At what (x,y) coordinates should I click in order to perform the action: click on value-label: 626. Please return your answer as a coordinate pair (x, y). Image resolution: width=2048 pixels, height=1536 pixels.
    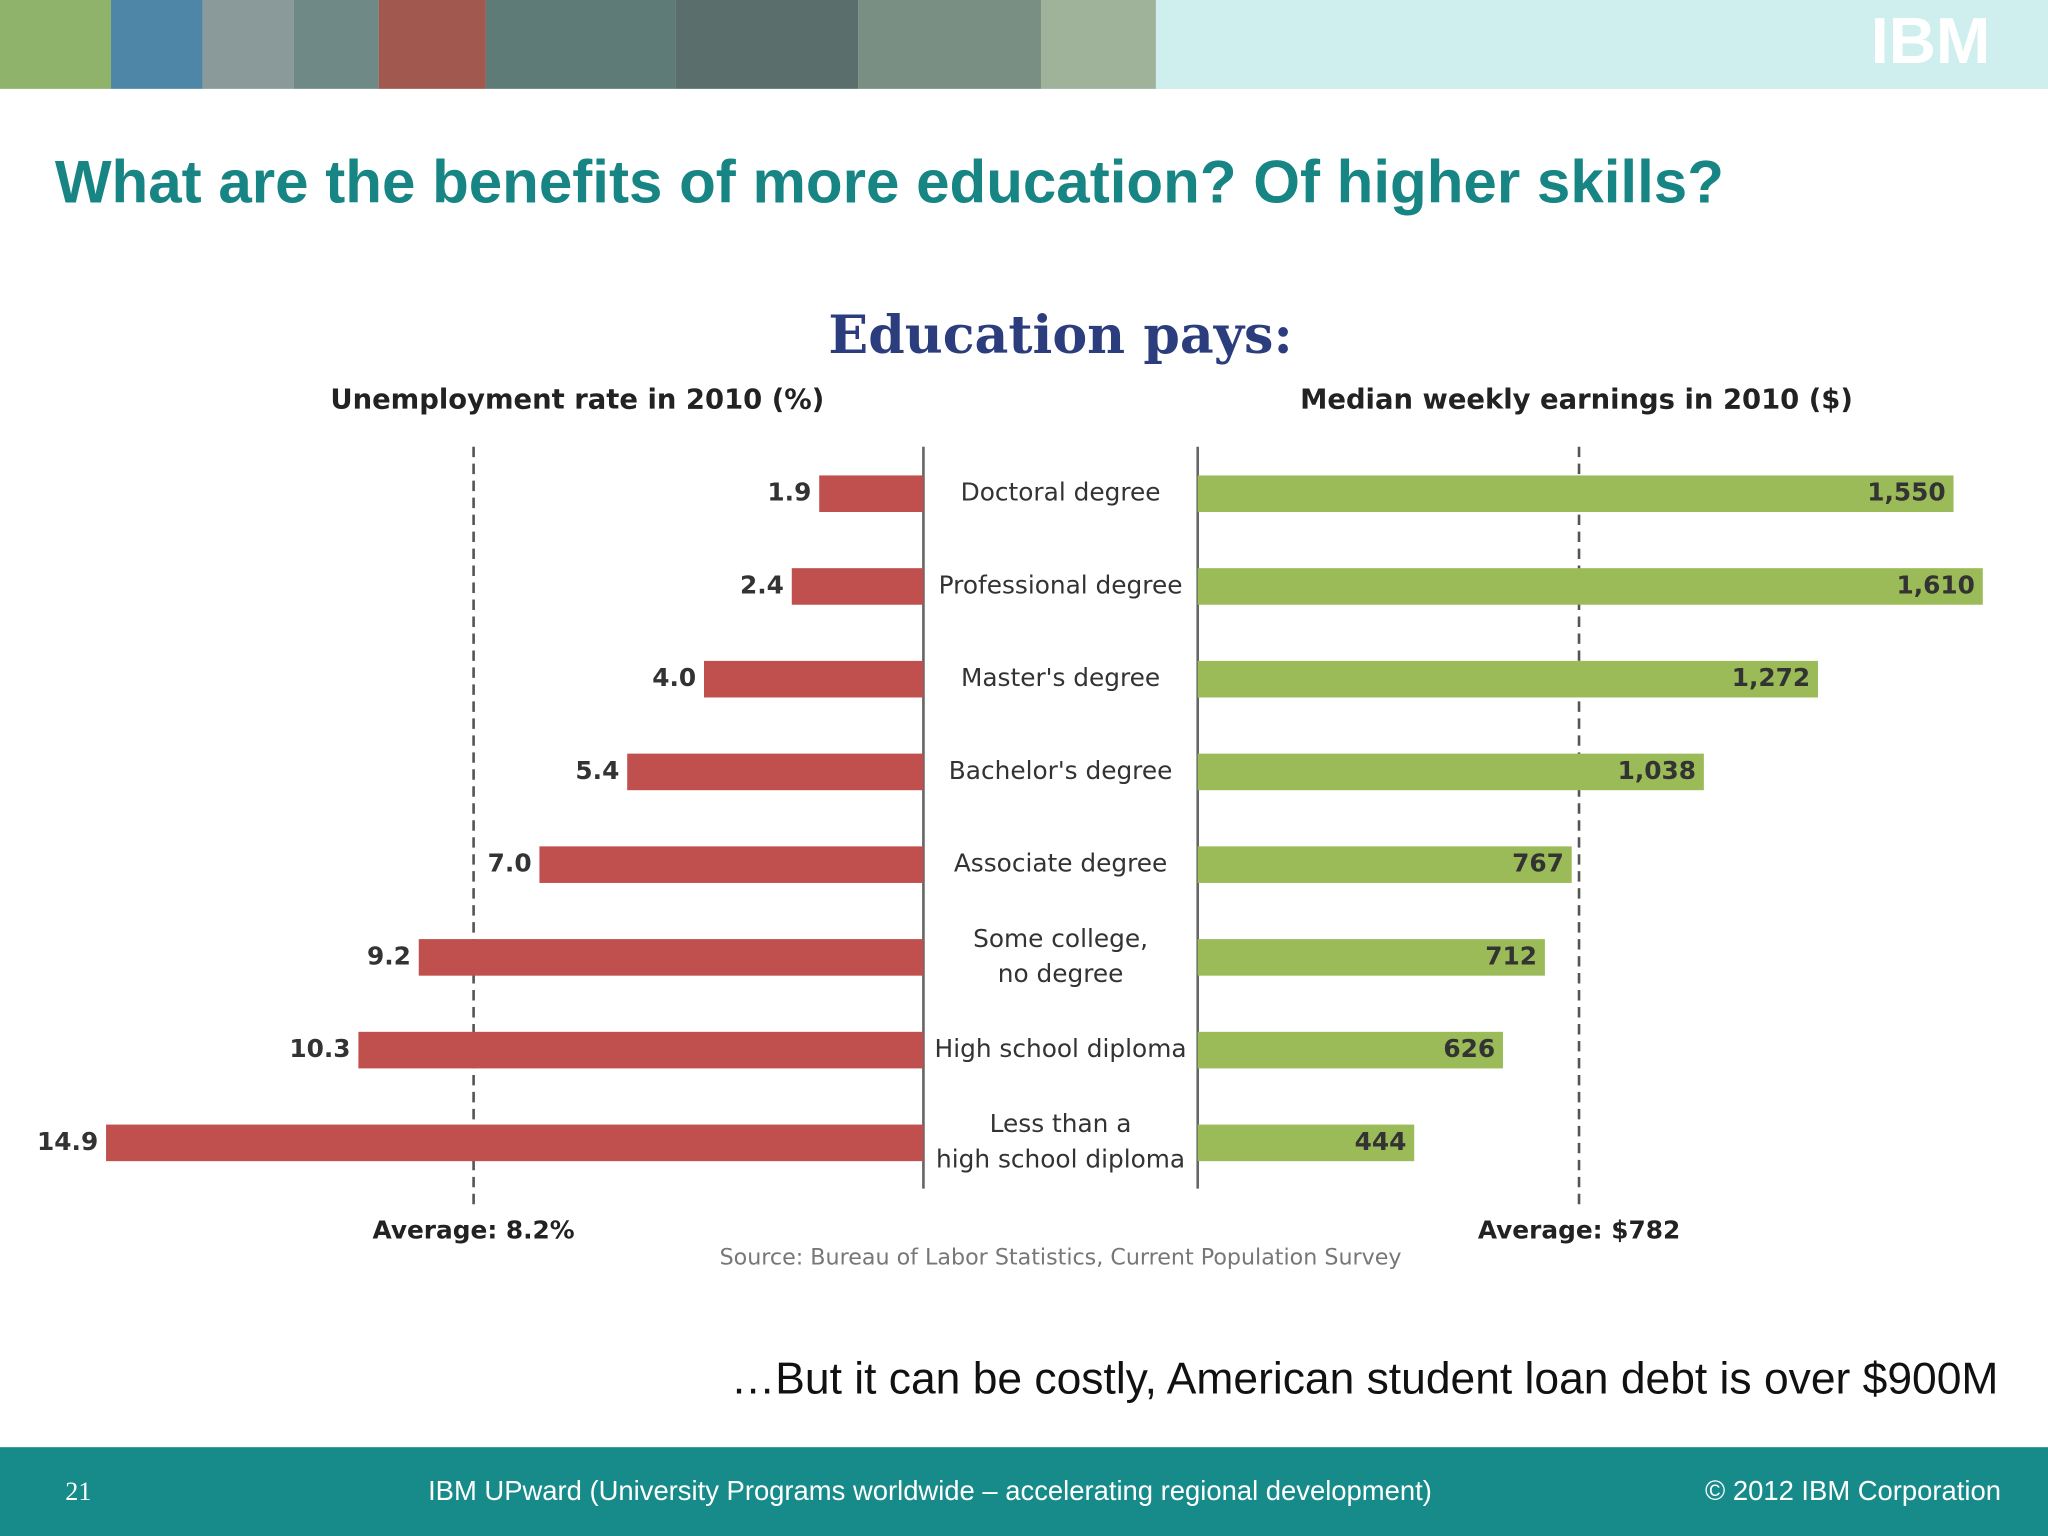
    Looking at the image, I should click on (1469, 1048).